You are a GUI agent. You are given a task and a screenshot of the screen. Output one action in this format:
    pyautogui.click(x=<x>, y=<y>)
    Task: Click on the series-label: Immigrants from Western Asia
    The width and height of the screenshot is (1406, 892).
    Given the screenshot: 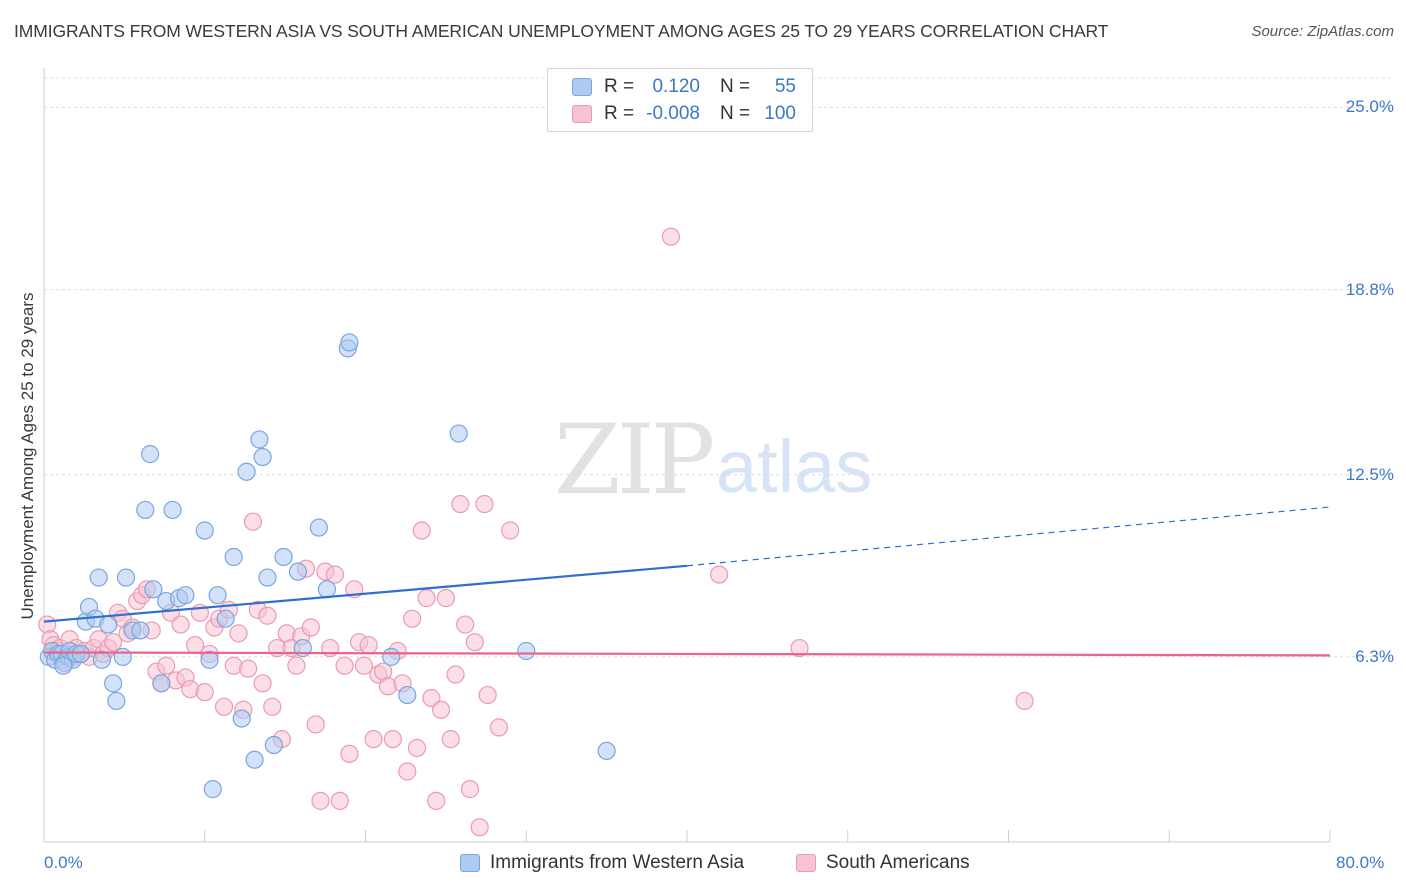 What is the action you would take?
    pyautogui.click(x=617, y=862)
    